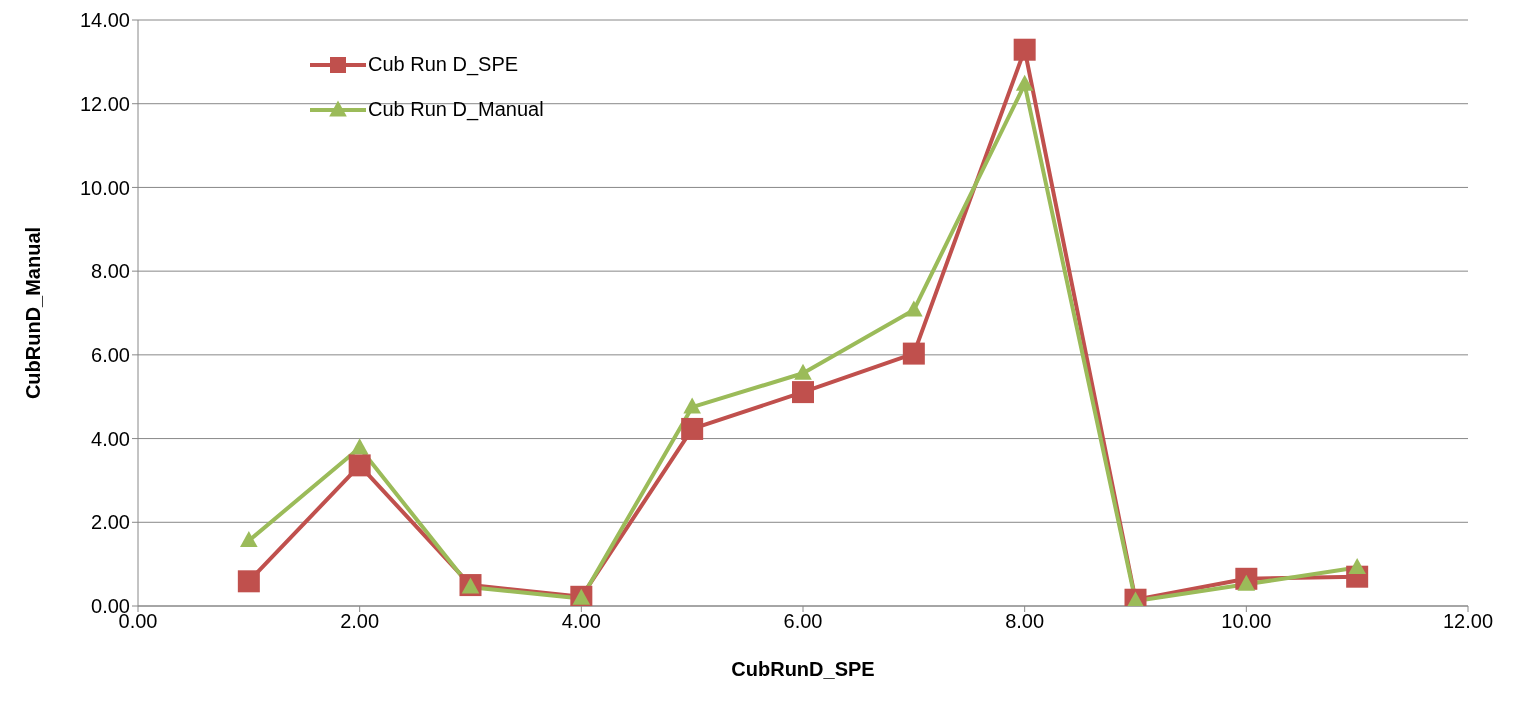 The image size is (1518, 702). What do you see at coordinates (104, 103) in the screenshot?
I see `y-tick-label: 12.00` at bounding box center [104, 103].